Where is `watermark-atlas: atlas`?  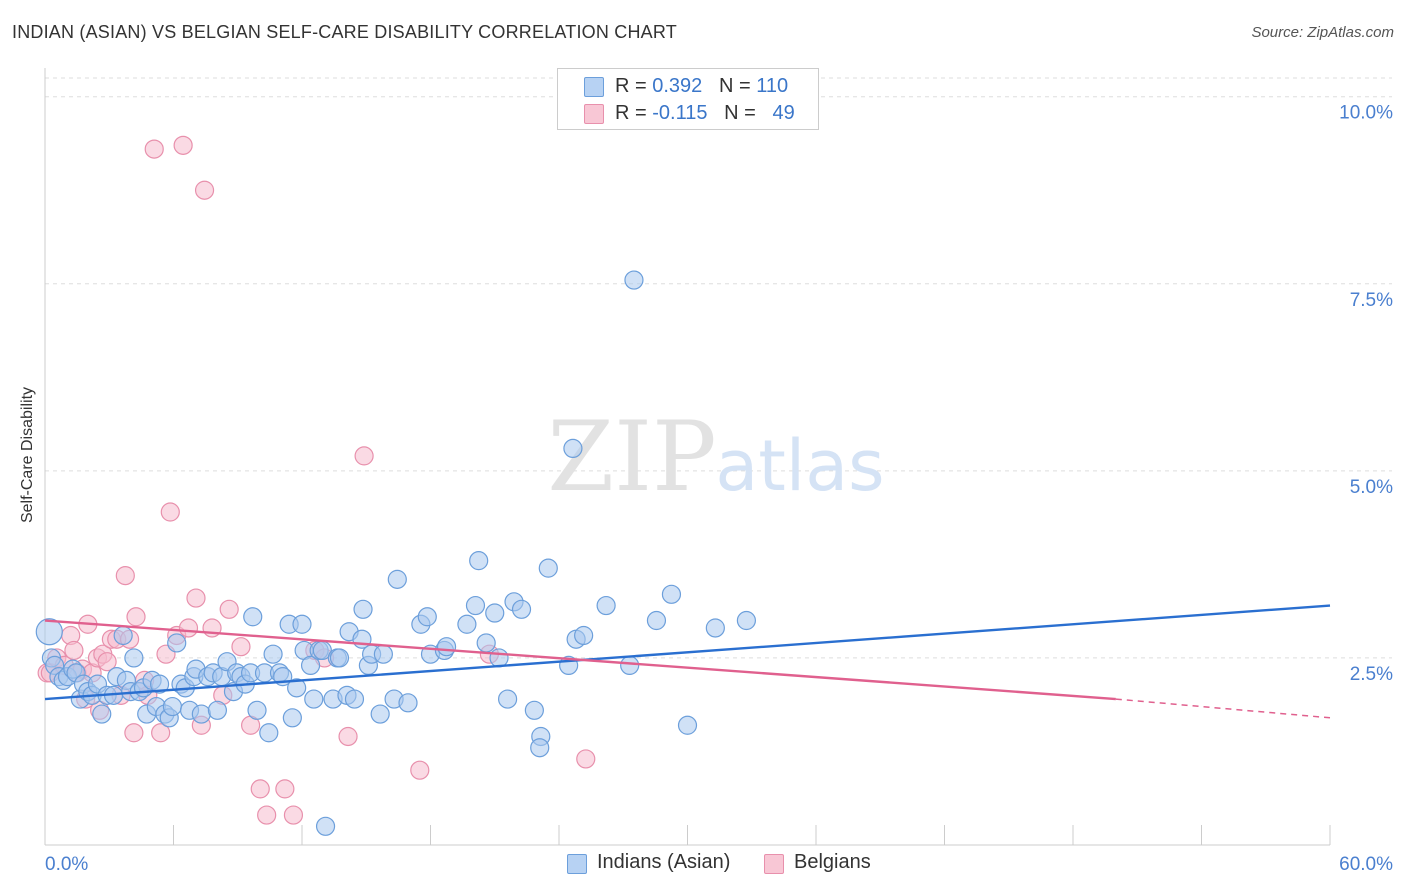
watermark-atlas: atlas is located at coordinates (799, 466).